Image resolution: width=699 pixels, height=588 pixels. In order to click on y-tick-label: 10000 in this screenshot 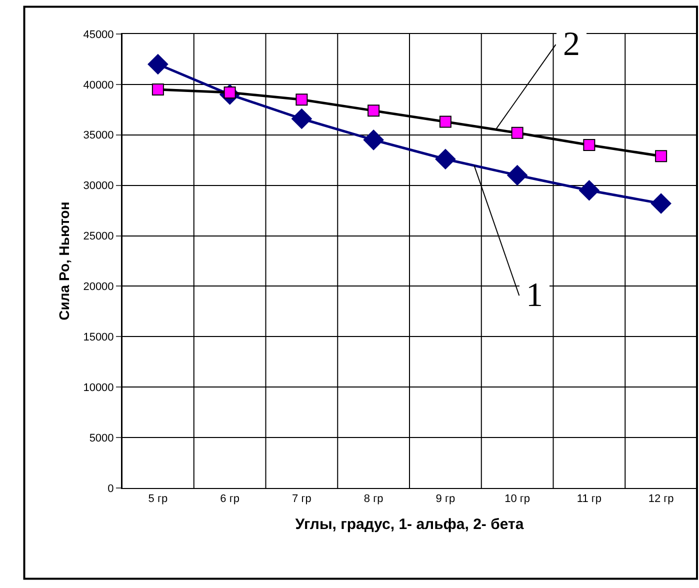, I will do `click(98, 388)`.